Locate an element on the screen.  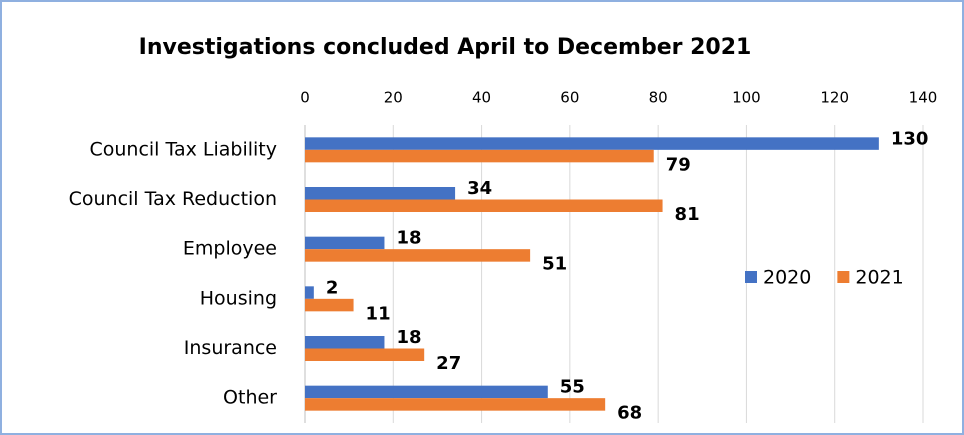
data-label: 55 is located at coordinates (572, 387).